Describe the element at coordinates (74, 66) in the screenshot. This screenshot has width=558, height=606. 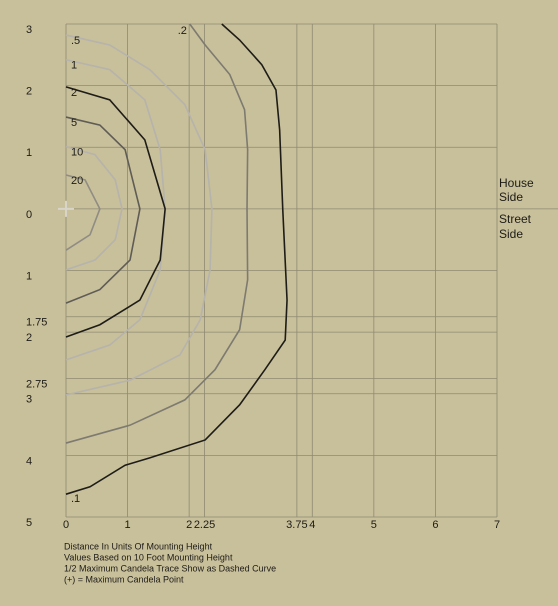
I see `contour-label: 1` at that location.